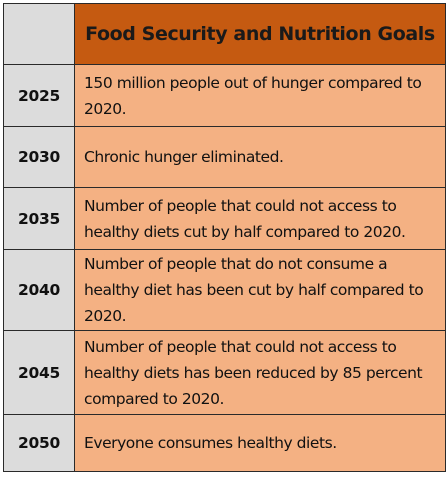 Image resolution: width=448 pixels, height=484 pixels. What do you see at coordinates (39, 95) in the screenshot?
I see `year-cell: 2025` at bounding box center [39, 95].